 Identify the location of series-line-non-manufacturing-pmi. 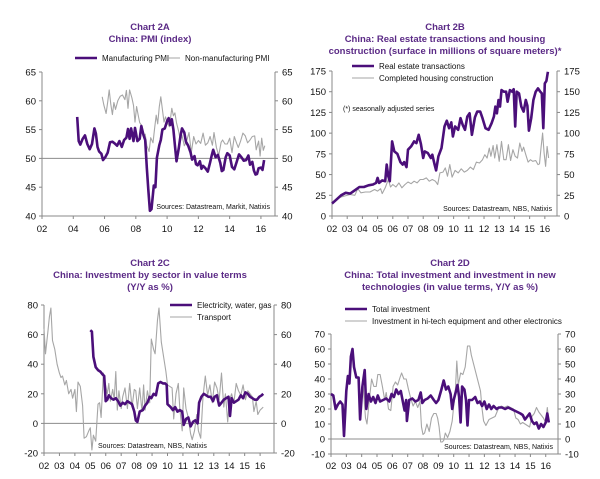
(183, 123).